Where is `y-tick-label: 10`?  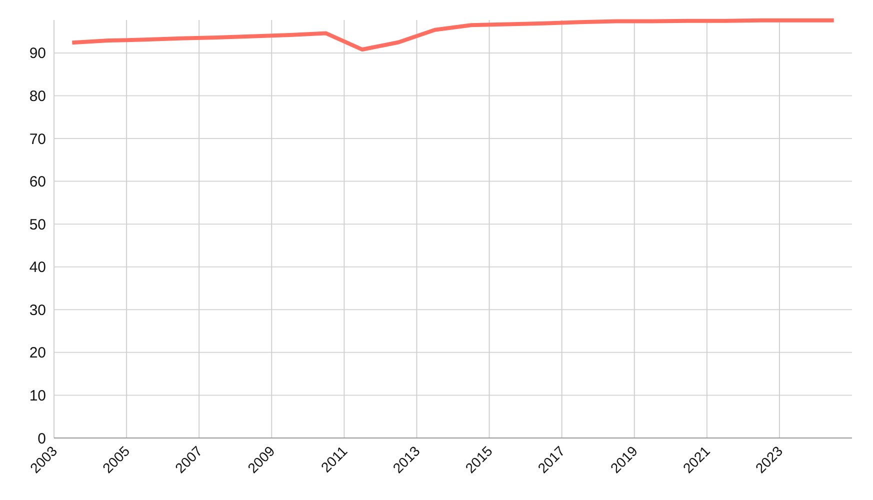 y-tick-label: 10 is located at coordinates (37, 395).